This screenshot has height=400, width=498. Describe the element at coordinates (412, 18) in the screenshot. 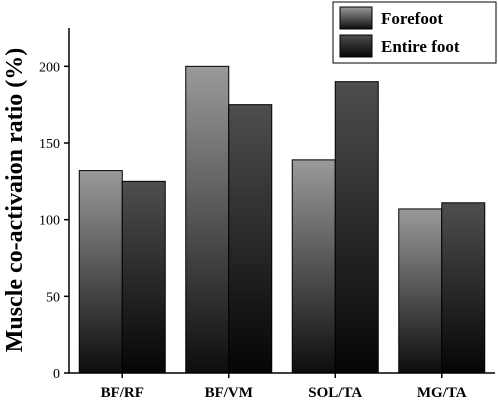

I see `legend-label-forefoot: Forefoot` at that location.